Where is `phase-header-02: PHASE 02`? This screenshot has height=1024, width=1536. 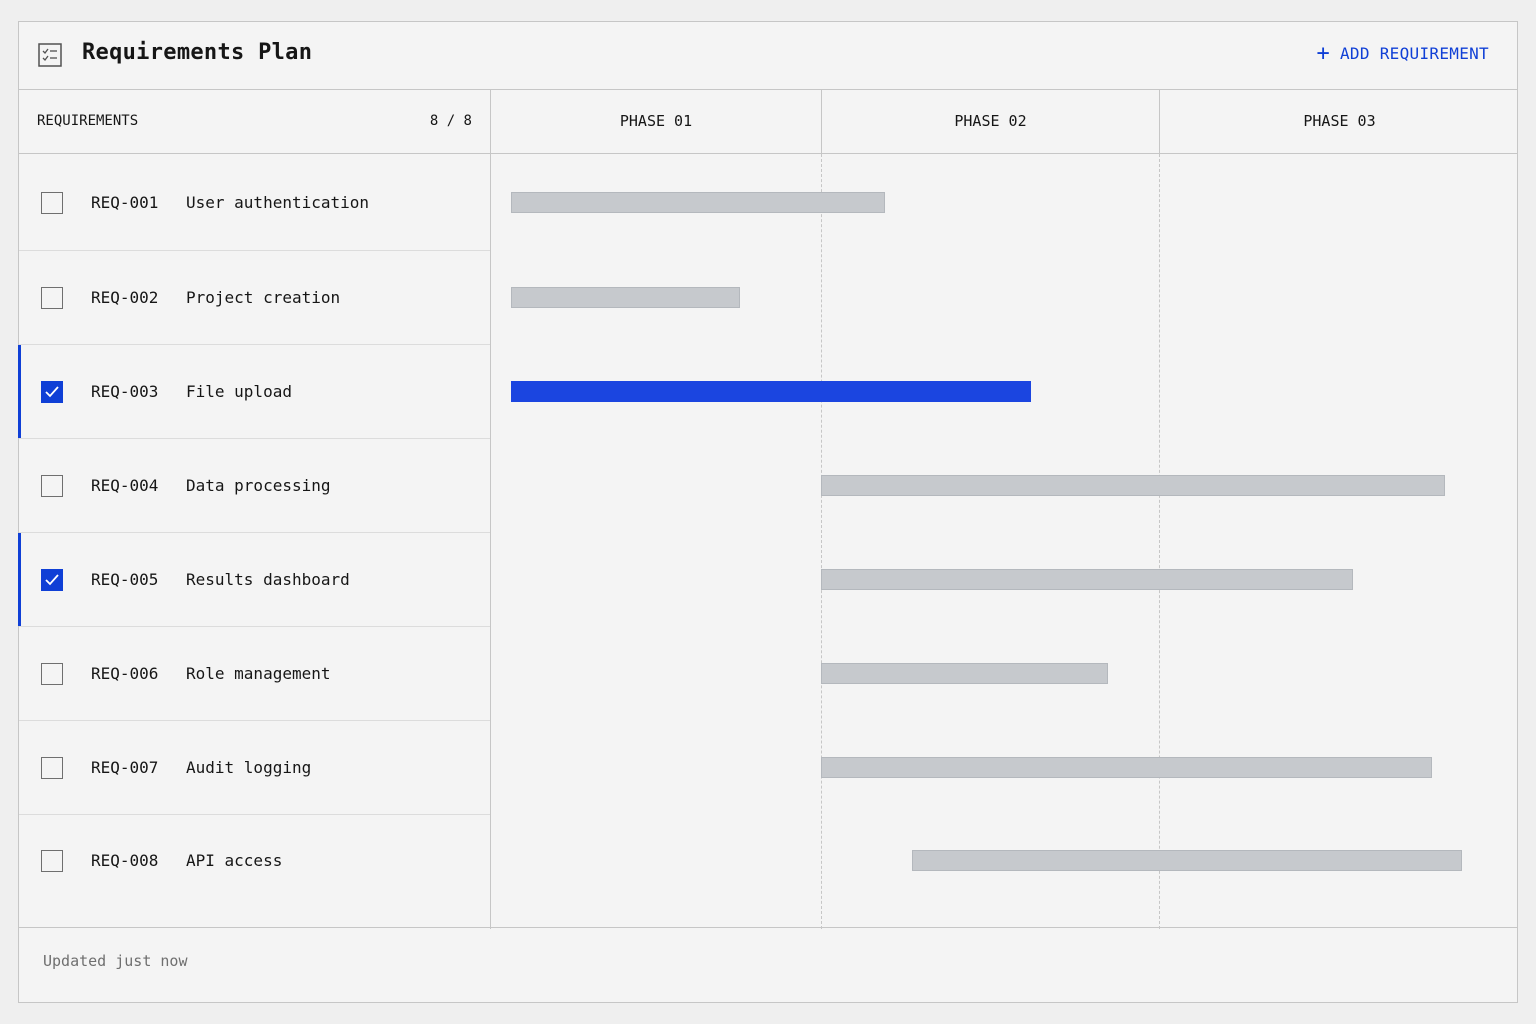
phase-header-02: PHASE 02 is located at coordinates (991, 121).